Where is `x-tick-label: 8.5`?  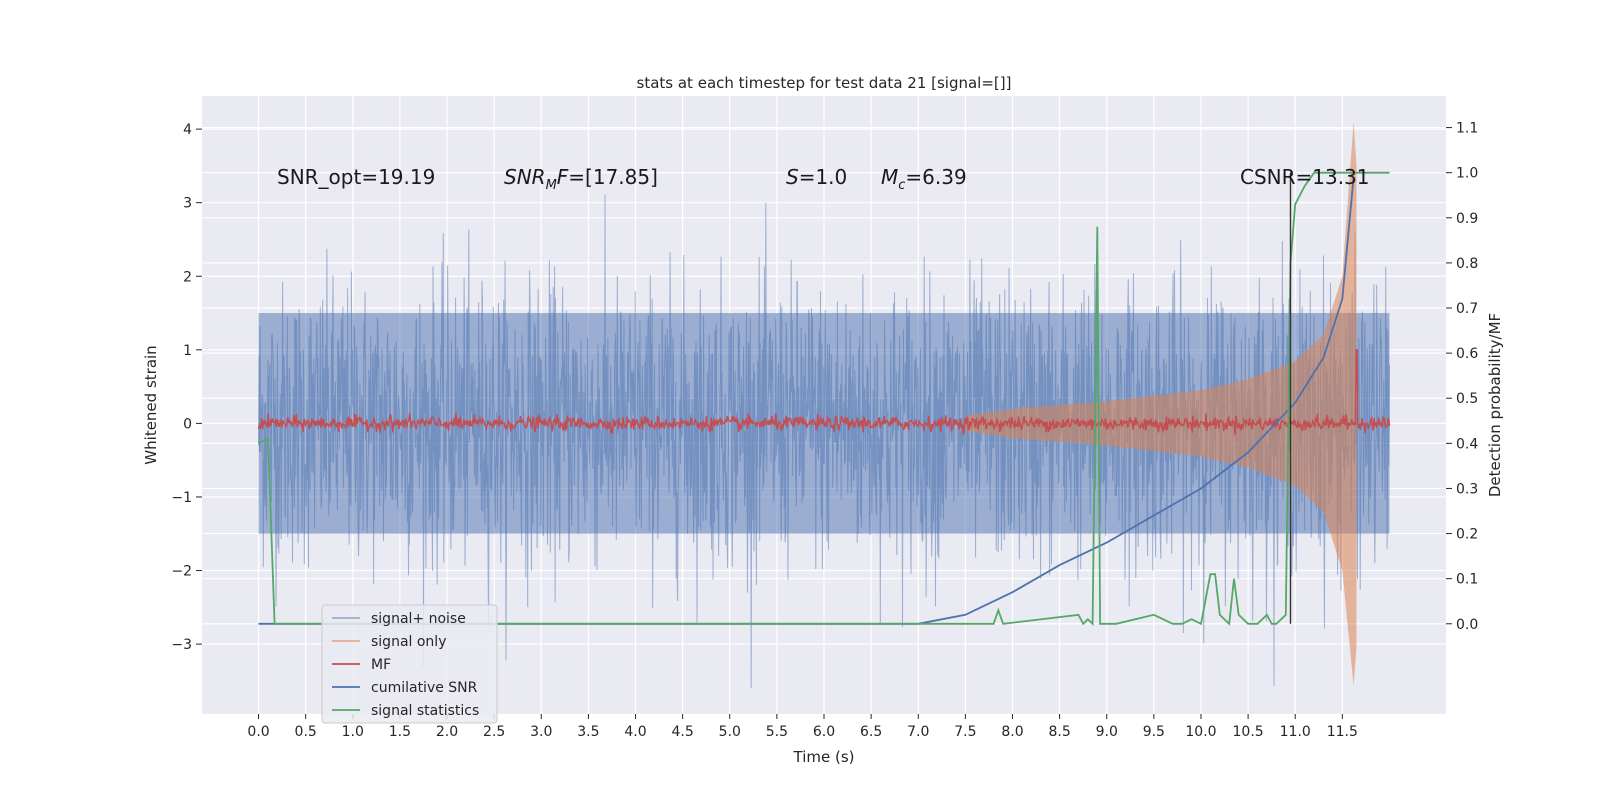 x-tick-label: 8.5 is located at coordinates (1059, 732).